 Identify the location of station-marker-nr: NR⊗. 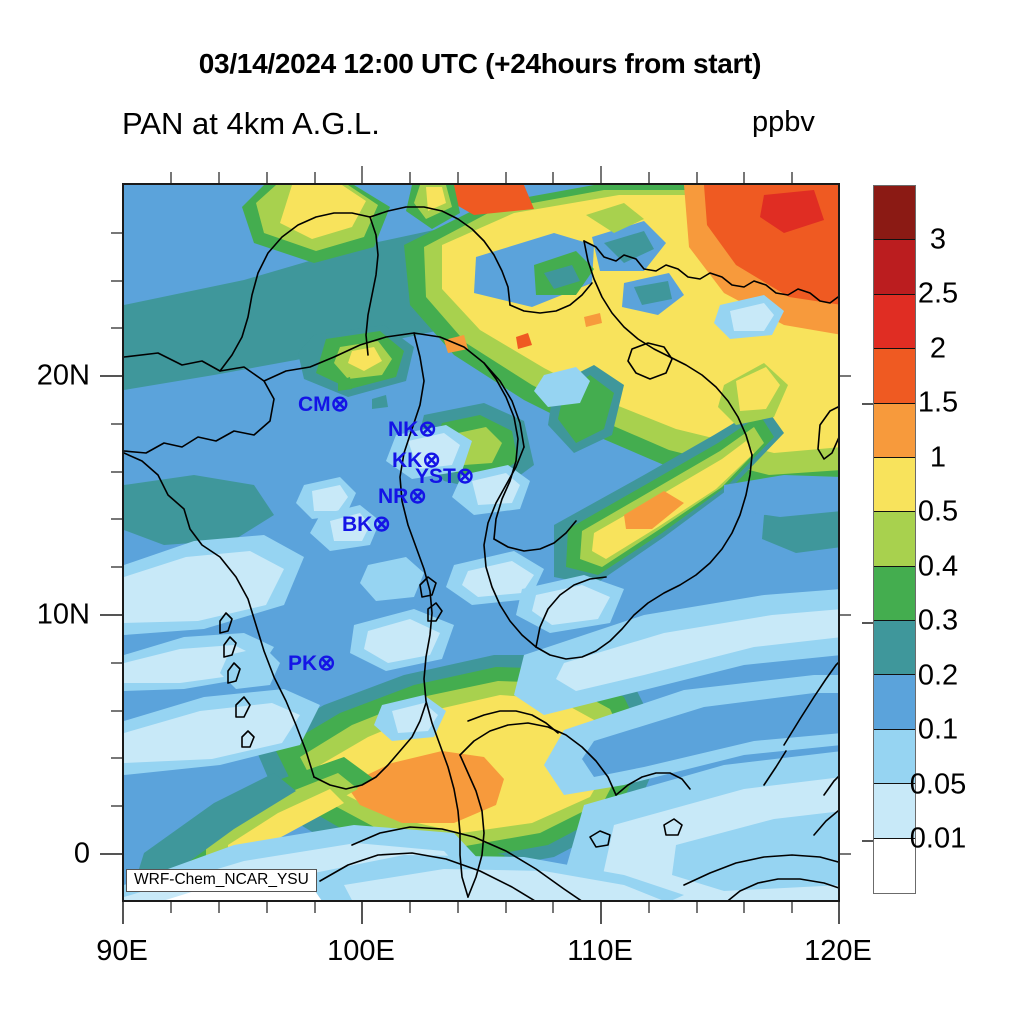
(402, 495).